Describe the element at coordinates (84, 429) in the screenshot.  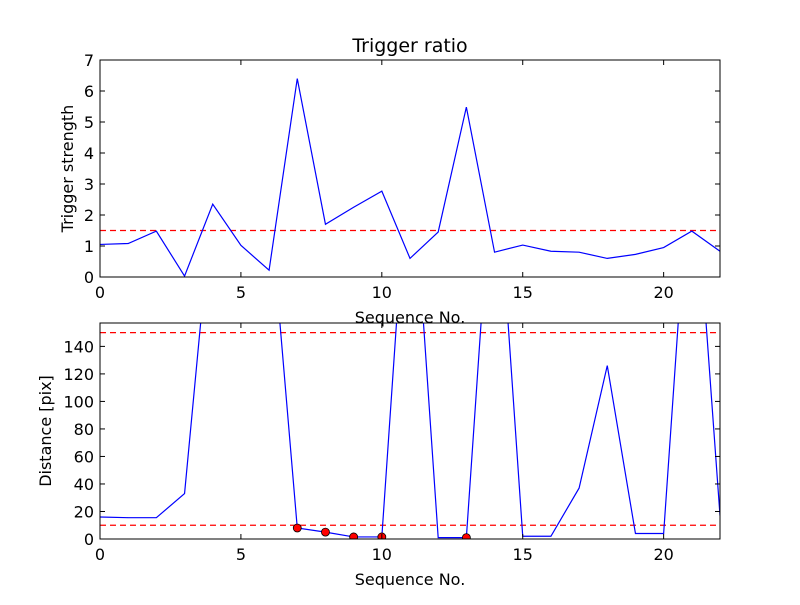
I see `y-tick-label: 80` at that location.